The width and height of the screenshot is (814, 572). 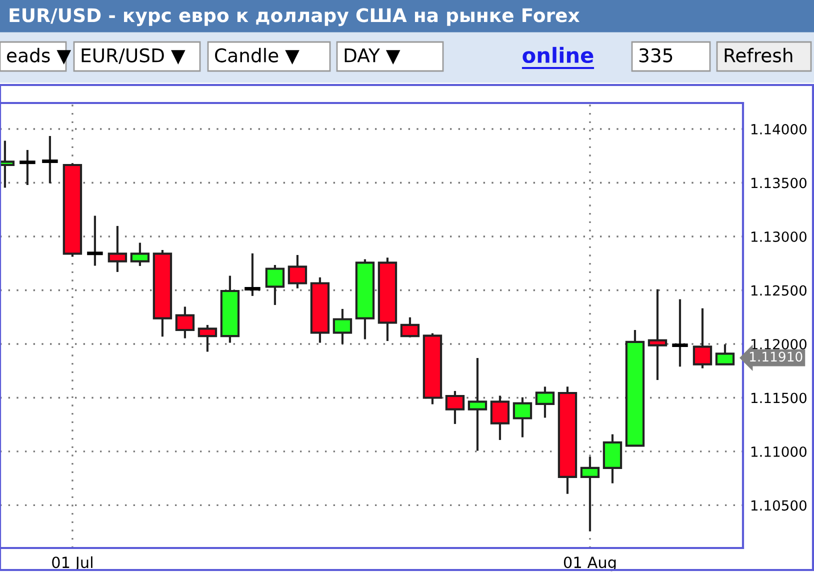 I want to click on y-tick-label: 1.11000, so click(x=778, y=451).